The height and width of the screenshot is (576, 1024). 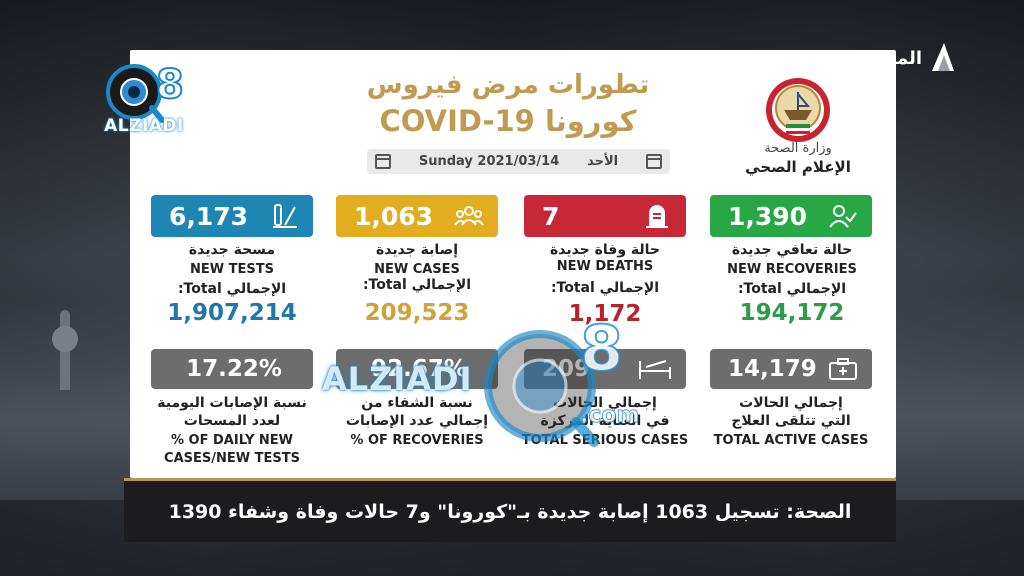 I want to click on new-recoveries-total-label: الإجمالي Total:, so click(x=792, y=289).